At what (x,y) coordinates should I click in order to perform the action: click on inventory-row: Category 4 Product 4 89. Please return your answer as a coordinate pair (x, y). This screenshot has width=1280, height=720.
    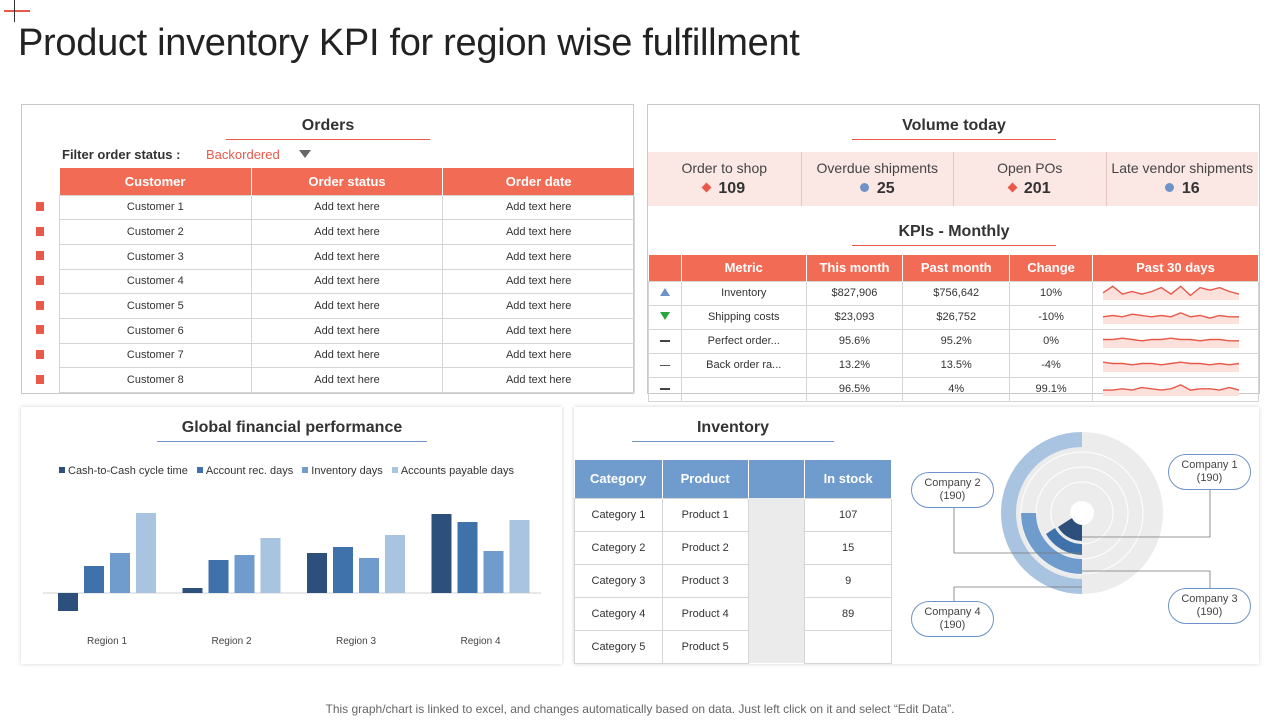
    Looking at the image, I should click on (733, 613).